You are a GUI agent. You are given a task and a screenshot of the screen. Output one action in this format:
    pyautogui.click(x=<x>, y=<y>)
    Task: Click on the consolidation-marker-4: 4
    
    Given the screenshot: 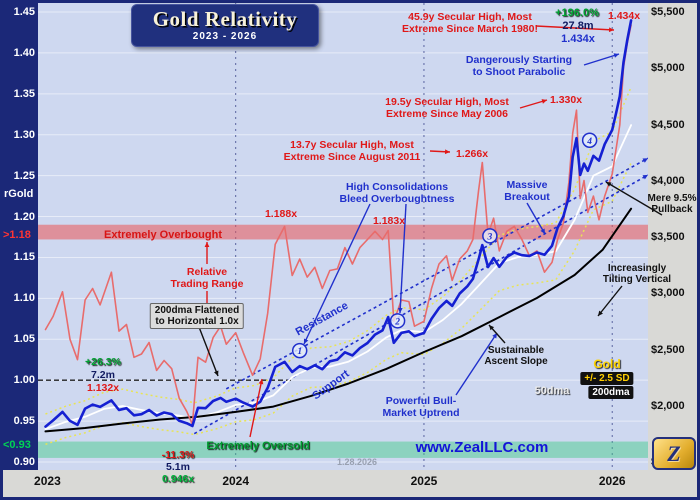 What is the action you would take?
    pyautogui.click(x=589, y=140)
    